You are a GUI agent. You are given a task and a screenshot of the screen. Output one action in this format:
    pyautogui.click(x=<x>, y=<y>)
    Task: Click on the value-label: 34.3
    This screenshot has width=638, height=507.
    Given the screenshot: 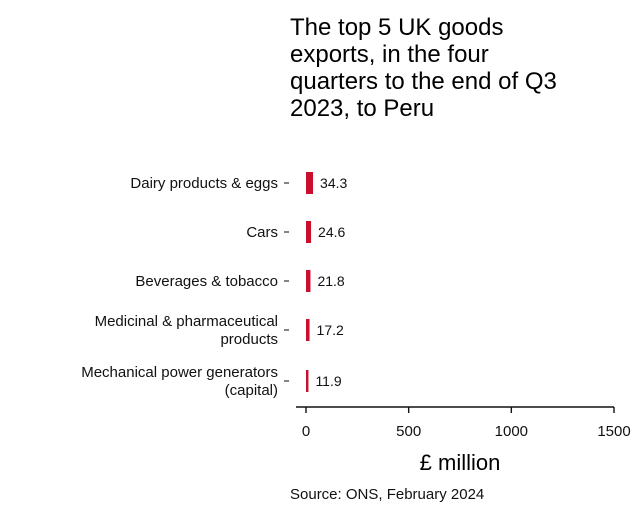 What is the action you would take?
    pyautogui.click(x=333, y=183)
    